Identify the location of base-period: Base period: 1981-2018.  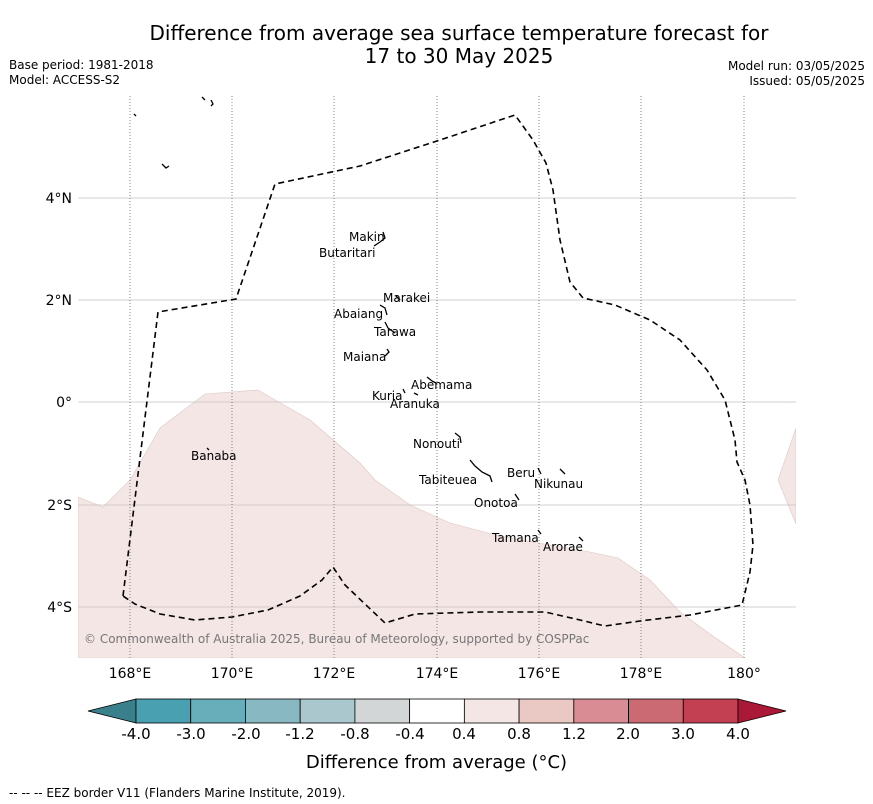
(81, 65).